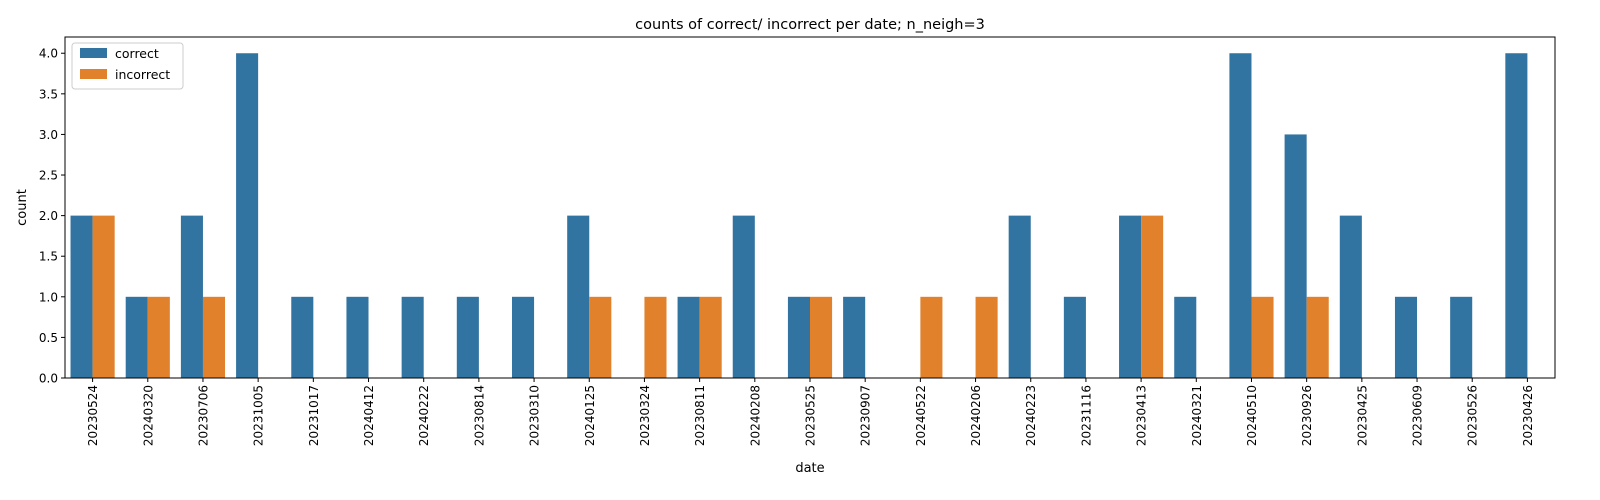 This screenshot has height=500, width=1600. I want to click on y-tick-label: 2.0, so click(48, 216).